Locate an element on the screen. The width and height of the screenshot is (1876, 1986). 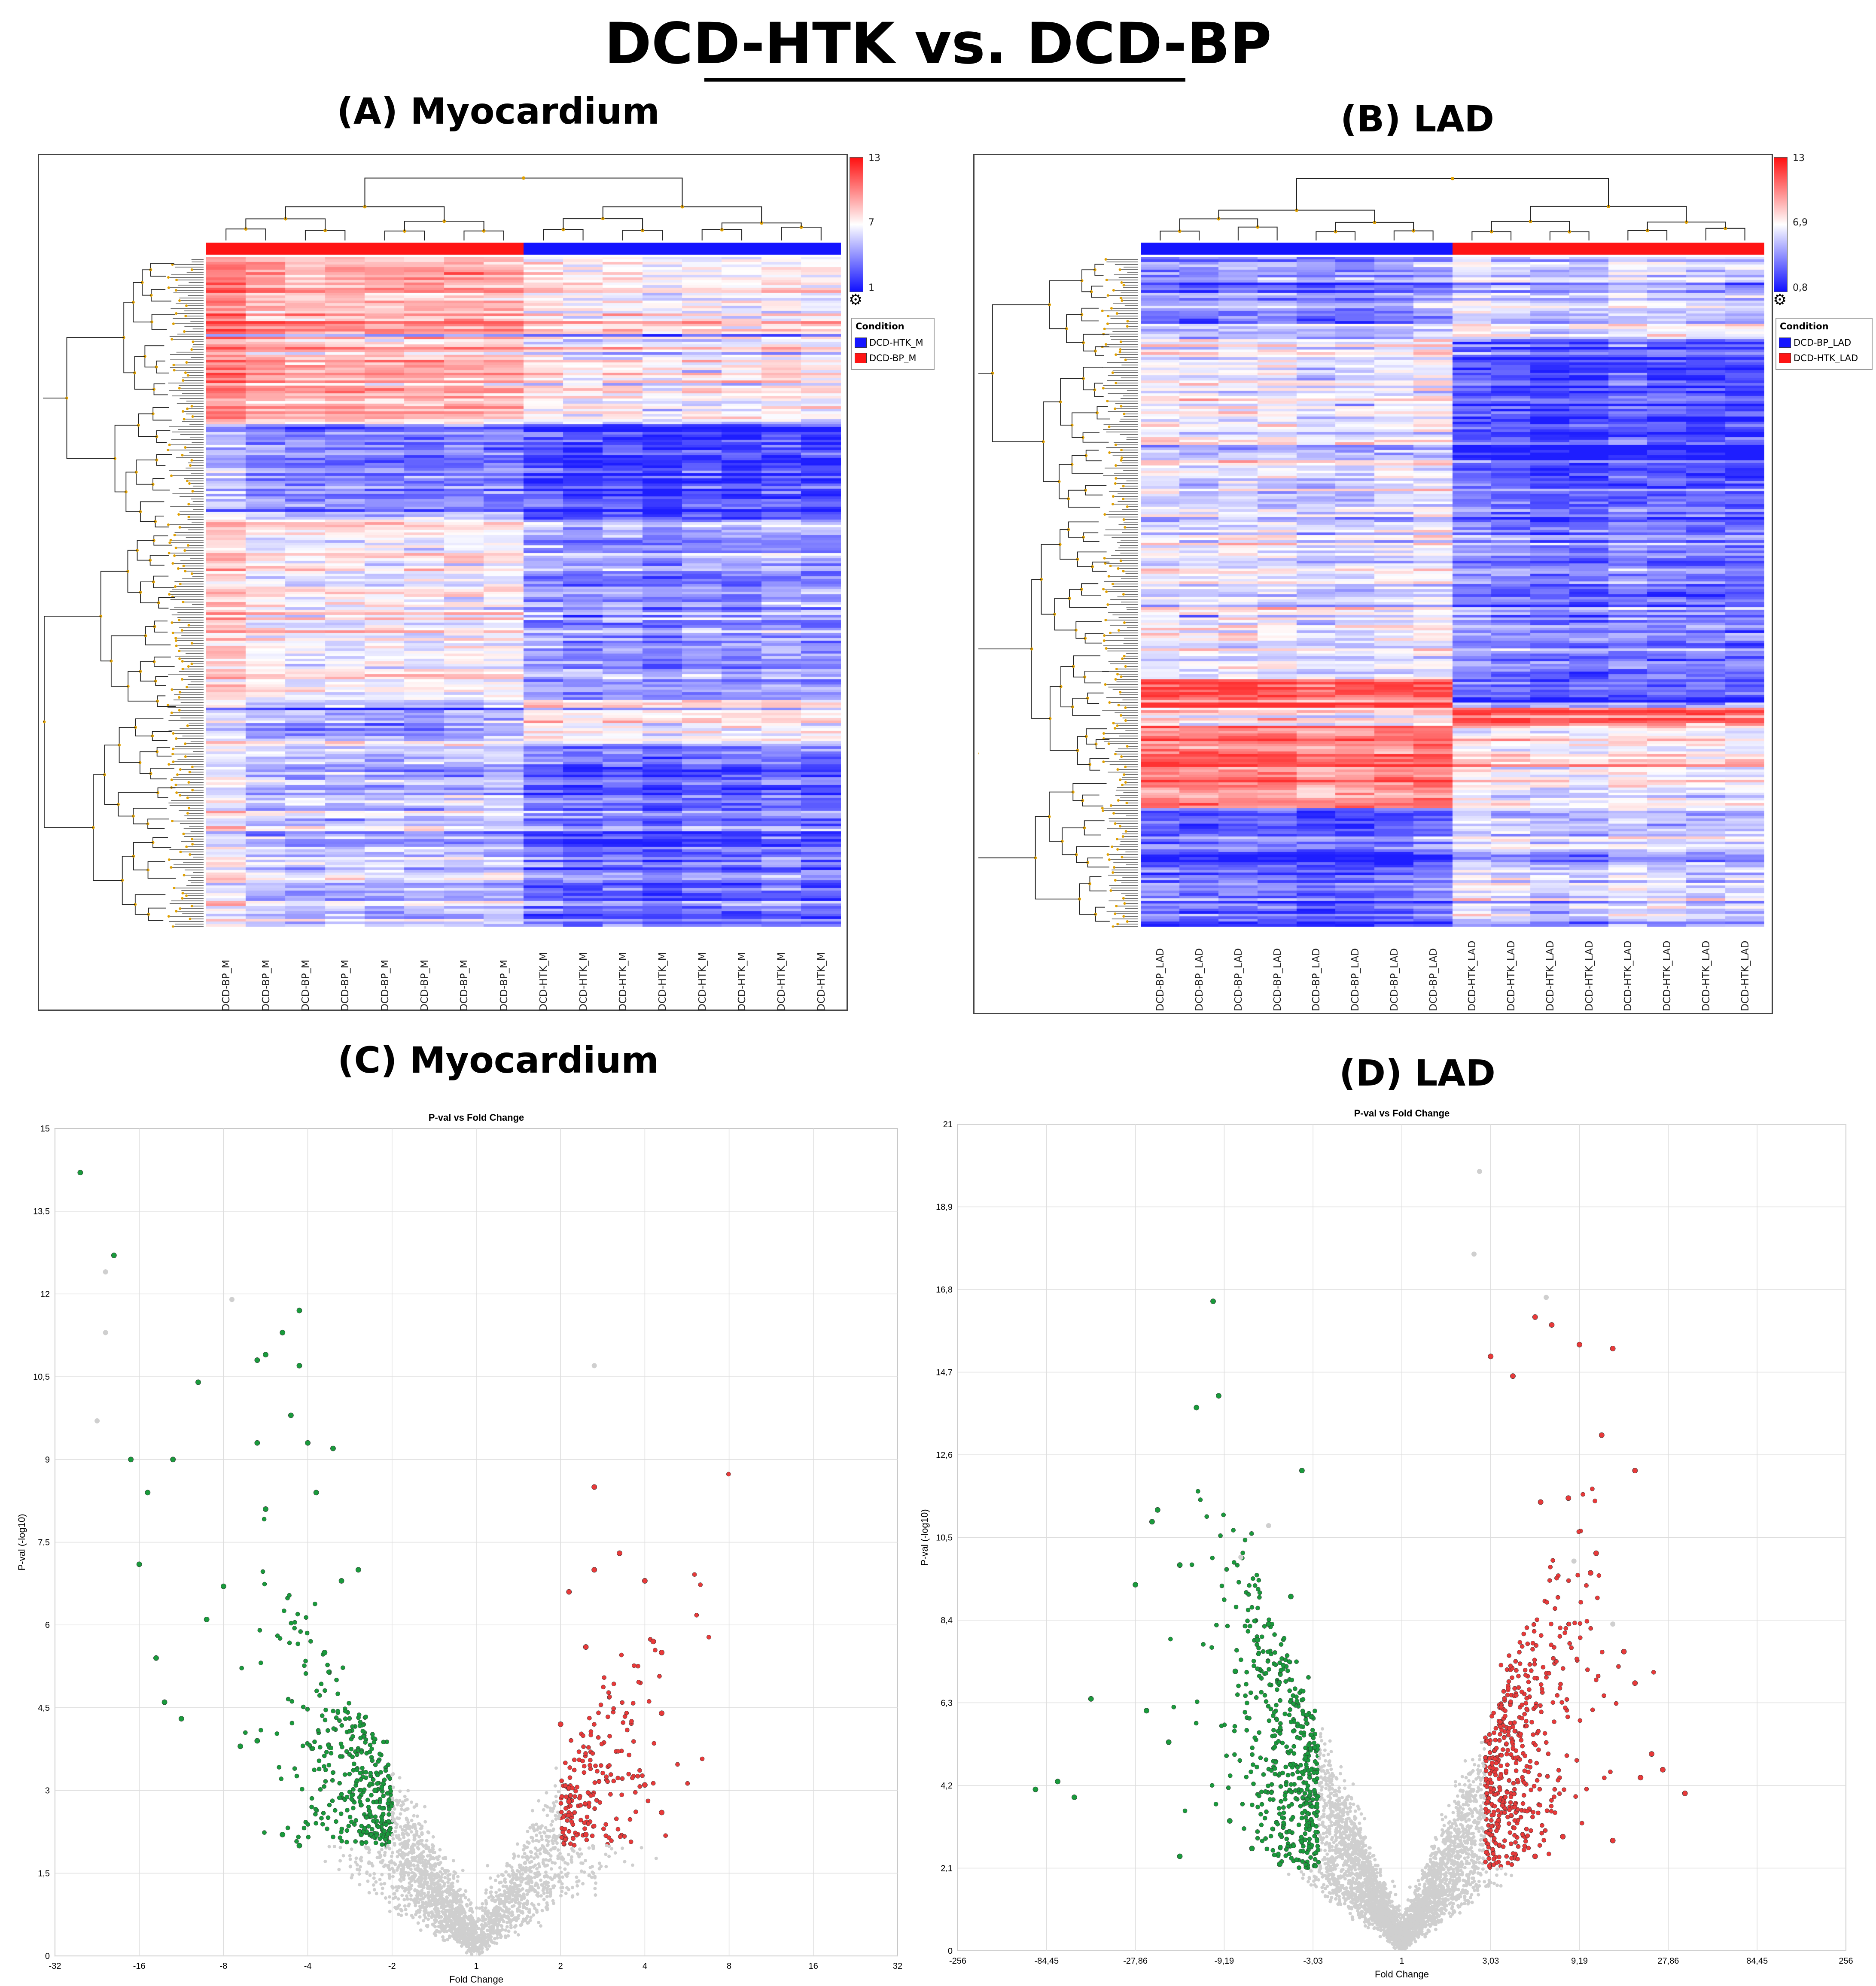
column-label: DCD-HTK_LAD is located at coordinates (1550, 976).